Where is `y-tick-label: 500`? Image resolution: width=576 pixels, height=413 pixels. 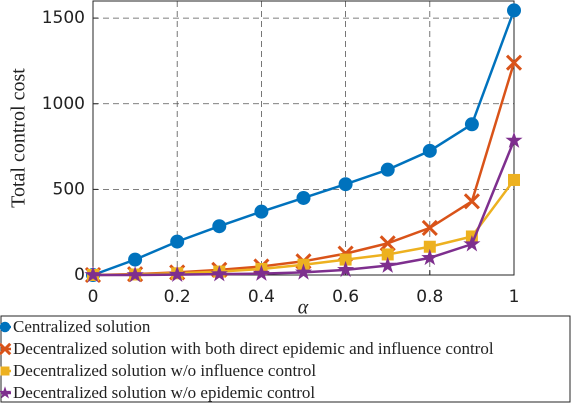 y-tick-label: 500 is located at coordinates (69, 189).